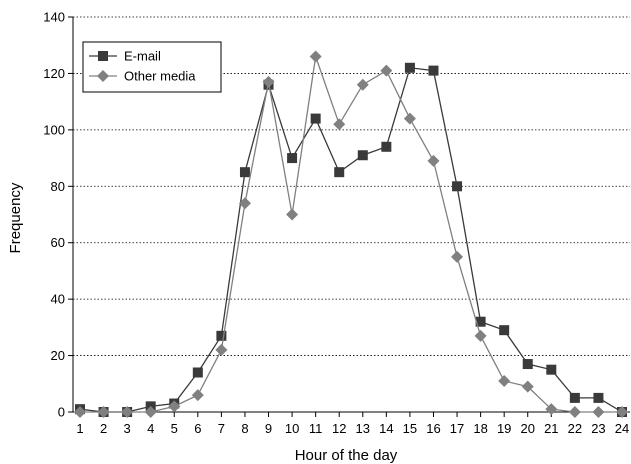 This screenshot has height=464, width=631. Describe the element at coordinates (622, 428) in the screenshot. I see `x-tick-label: 24` at that location.